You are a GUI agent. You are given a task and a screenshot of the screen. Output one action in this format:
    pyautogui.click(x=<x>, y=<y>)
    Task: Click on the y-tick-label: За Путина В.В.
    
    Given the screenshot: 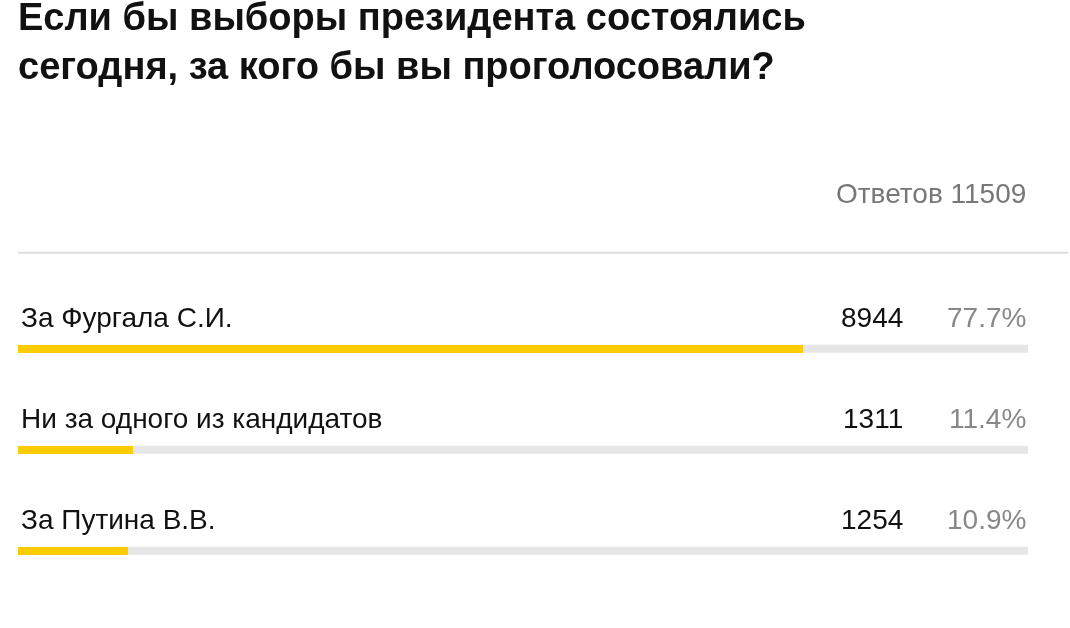 What is the action you would take?
    pyautogui.click(x=118, y=520)
    